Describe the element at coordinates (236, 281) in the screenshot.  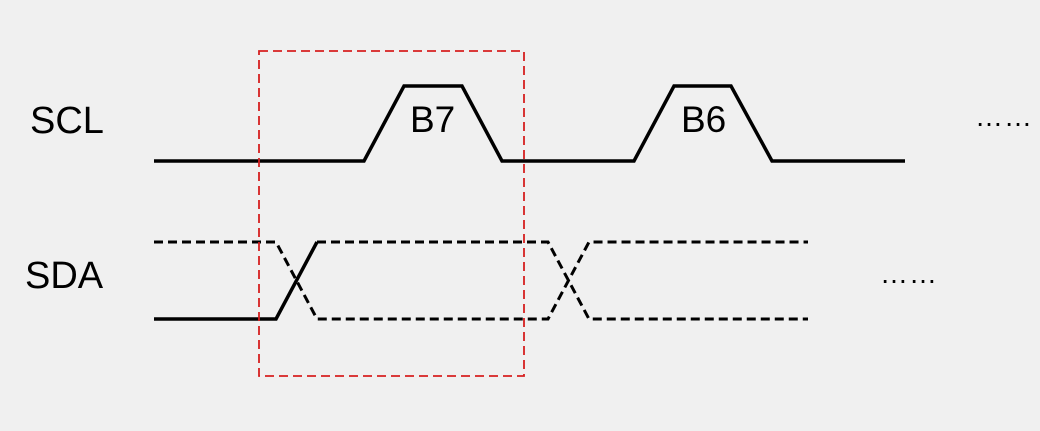
I see `sda-initial-level` at that location.